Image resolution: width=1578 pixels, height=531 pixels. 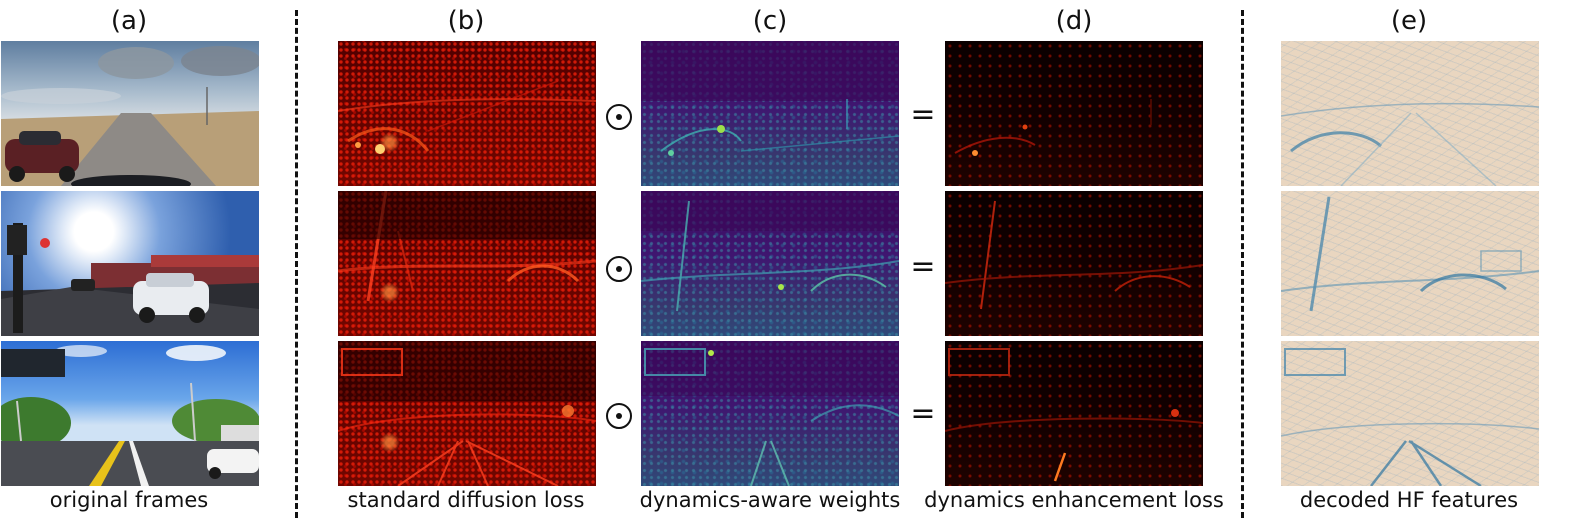 What do you see at coordinates (770, 21) in the screenshot?
I see `panel-label-c: (c)` at bounding box center [770, 21].